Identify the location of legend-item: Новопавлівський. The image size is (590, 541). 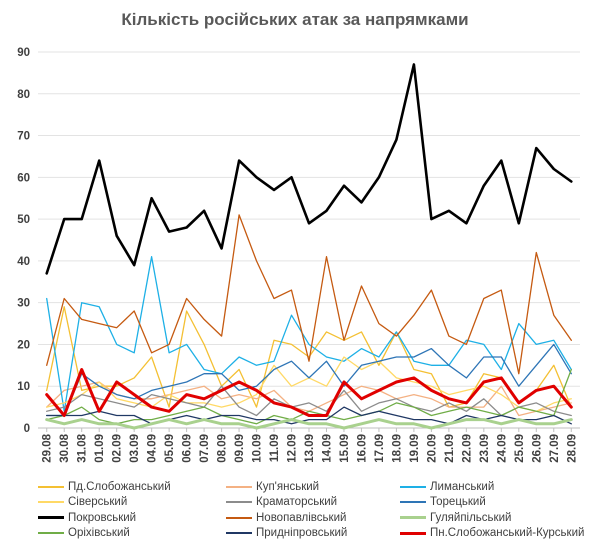
(286, 517).